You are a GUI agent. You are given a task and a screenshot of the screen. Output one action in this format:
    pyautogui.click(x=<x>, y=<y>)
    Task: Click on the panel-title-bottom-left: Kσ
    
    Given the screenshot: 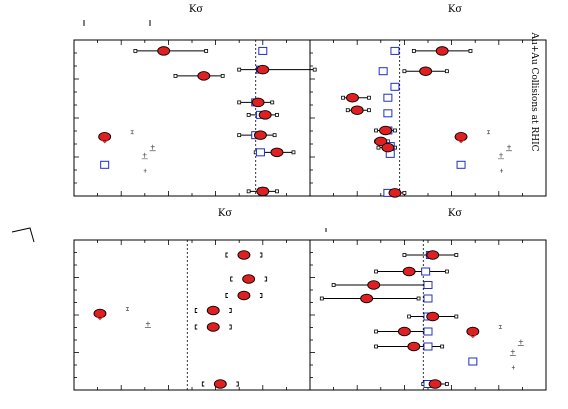 What is the action you would take?
    pyautogui.click(x=225, y=213)
    